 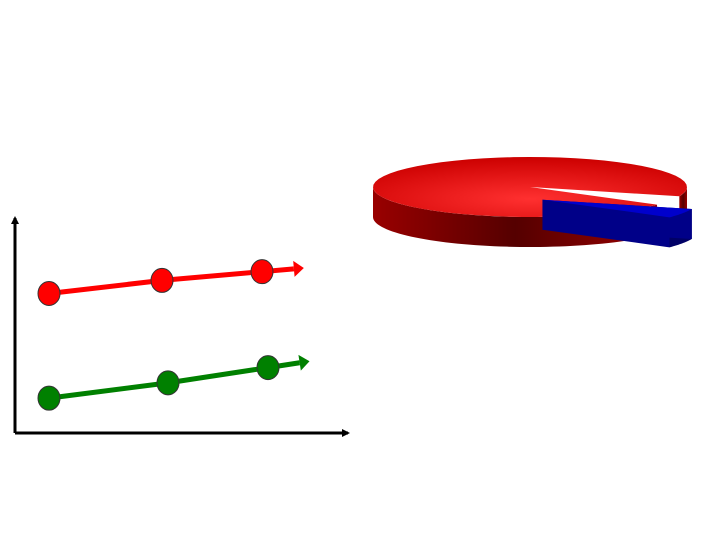 What do you see at coordinates (606, 223) in the screenshot?
I see `slice-cut` at bounding box center [606, 223].